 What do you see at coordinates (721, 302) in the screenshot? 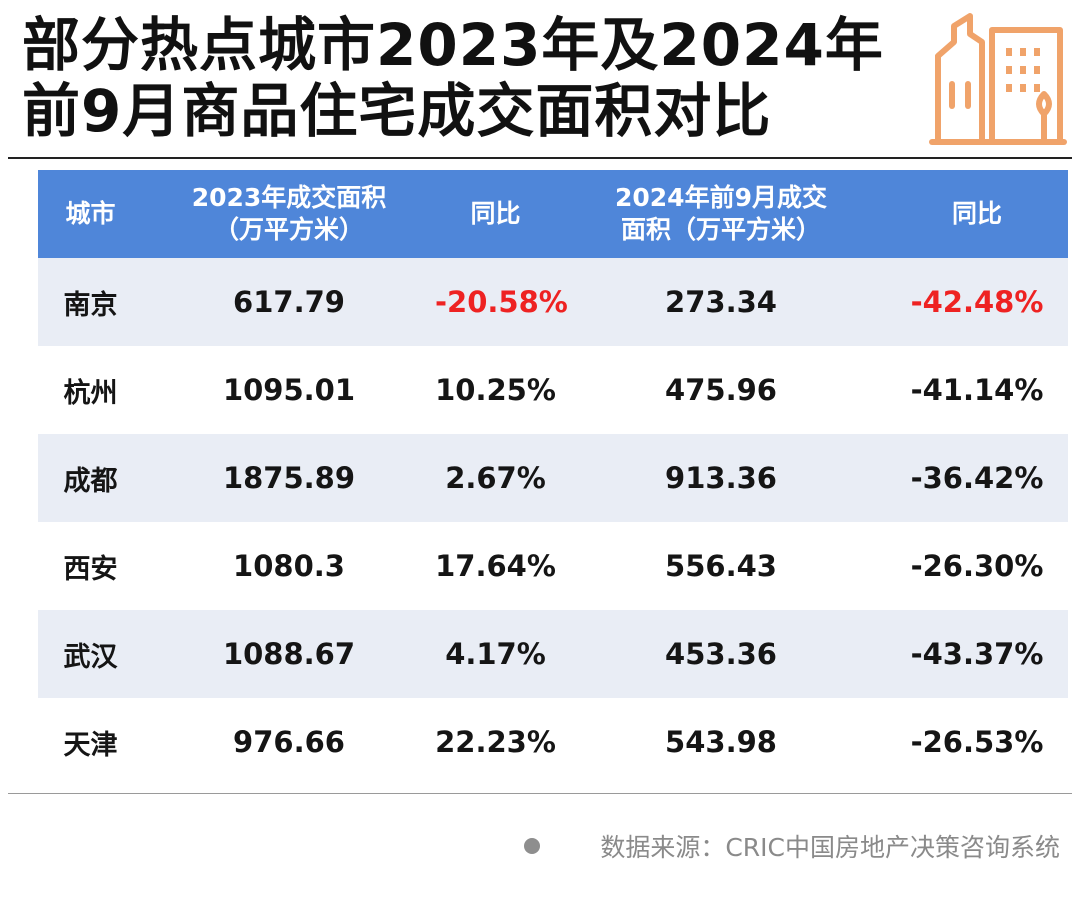
I see `cell-area-2024: 273.34` at bounding box center [721, 302].